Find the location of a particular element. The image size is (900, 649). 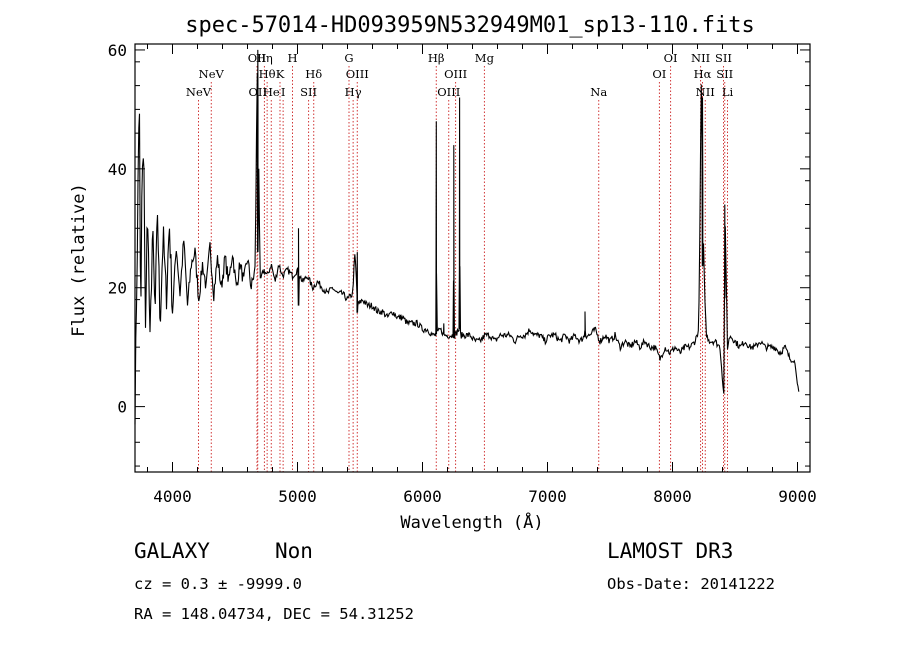

y-tick-label: 40 is located at coordinates (117, 169).